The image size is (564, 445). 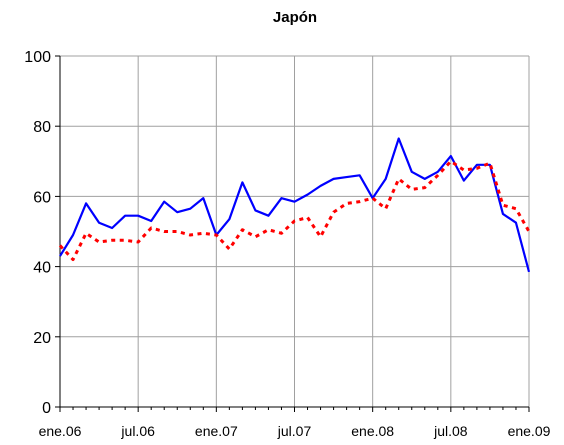 What do you see at coordinates (60, 431) in the screenshot?
I see `x-tick-label: ene.06` at bounding box center [60, 431].